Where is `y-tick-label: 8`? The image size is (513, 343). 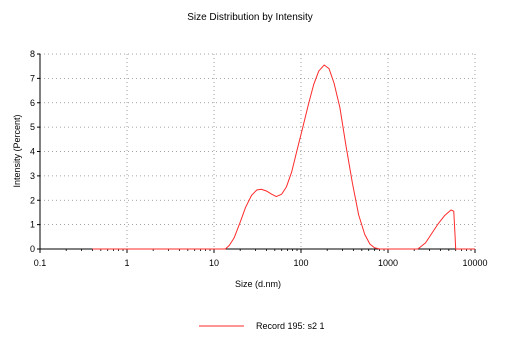 y-tick-label: 8 is located at coordinates (32, 54).